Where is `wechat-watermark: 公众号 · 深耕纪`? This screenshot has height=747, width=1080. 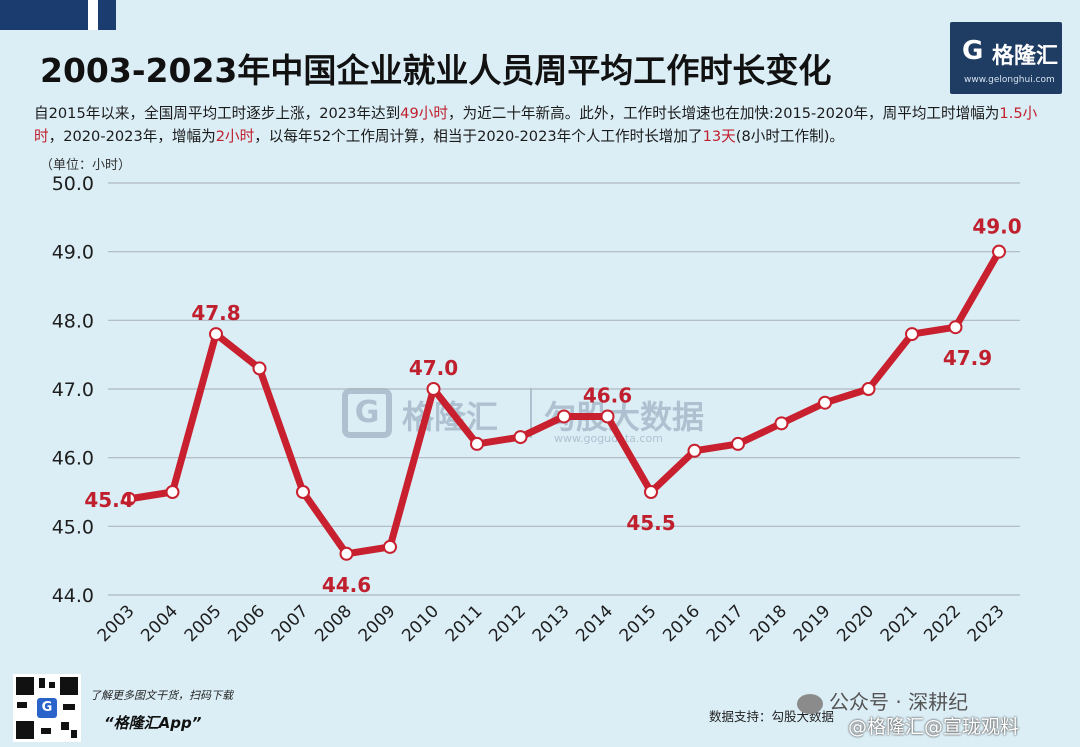
wechat-watermark: 公众号 · 深耕纪 is located at coordinates (882, 700).